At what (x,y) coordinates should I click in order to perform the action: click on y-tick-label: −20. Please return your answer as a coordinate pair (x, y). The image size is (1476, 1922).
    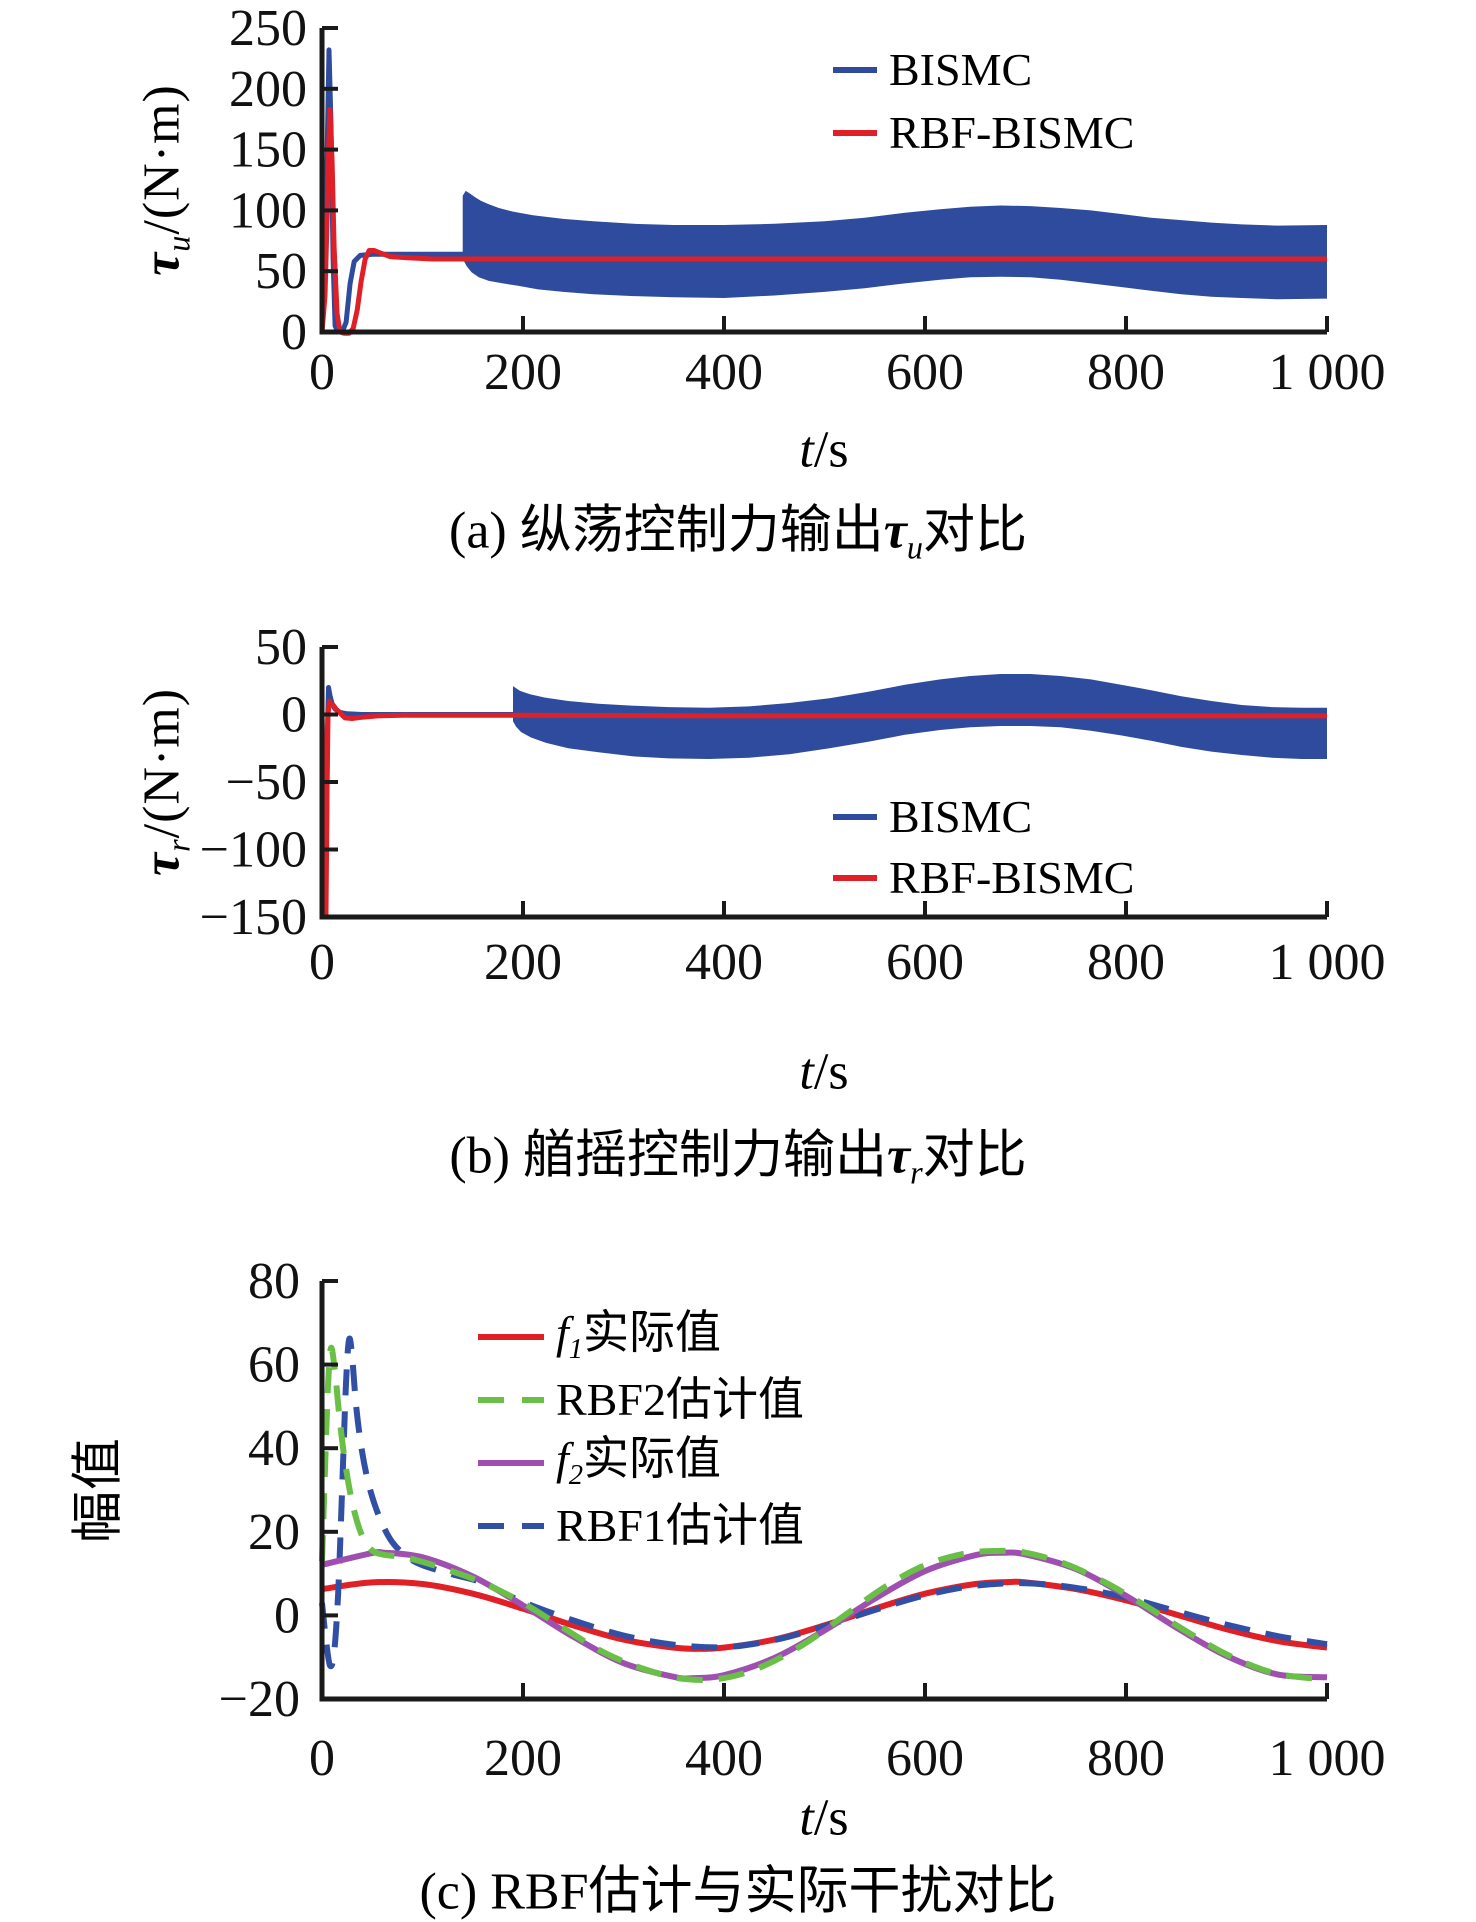
    Looking at the image, I should click on (259, 1699).